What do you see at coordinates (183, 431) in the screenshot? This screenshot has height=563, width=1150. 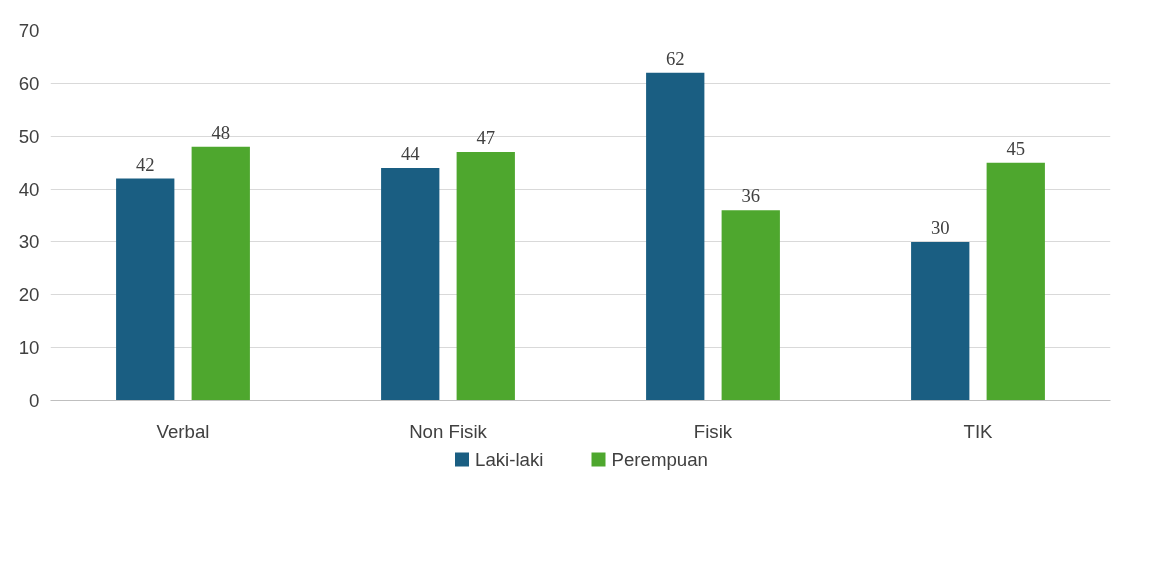 I see `x-tick-label: Verbal` at bounding box center [183, 431].